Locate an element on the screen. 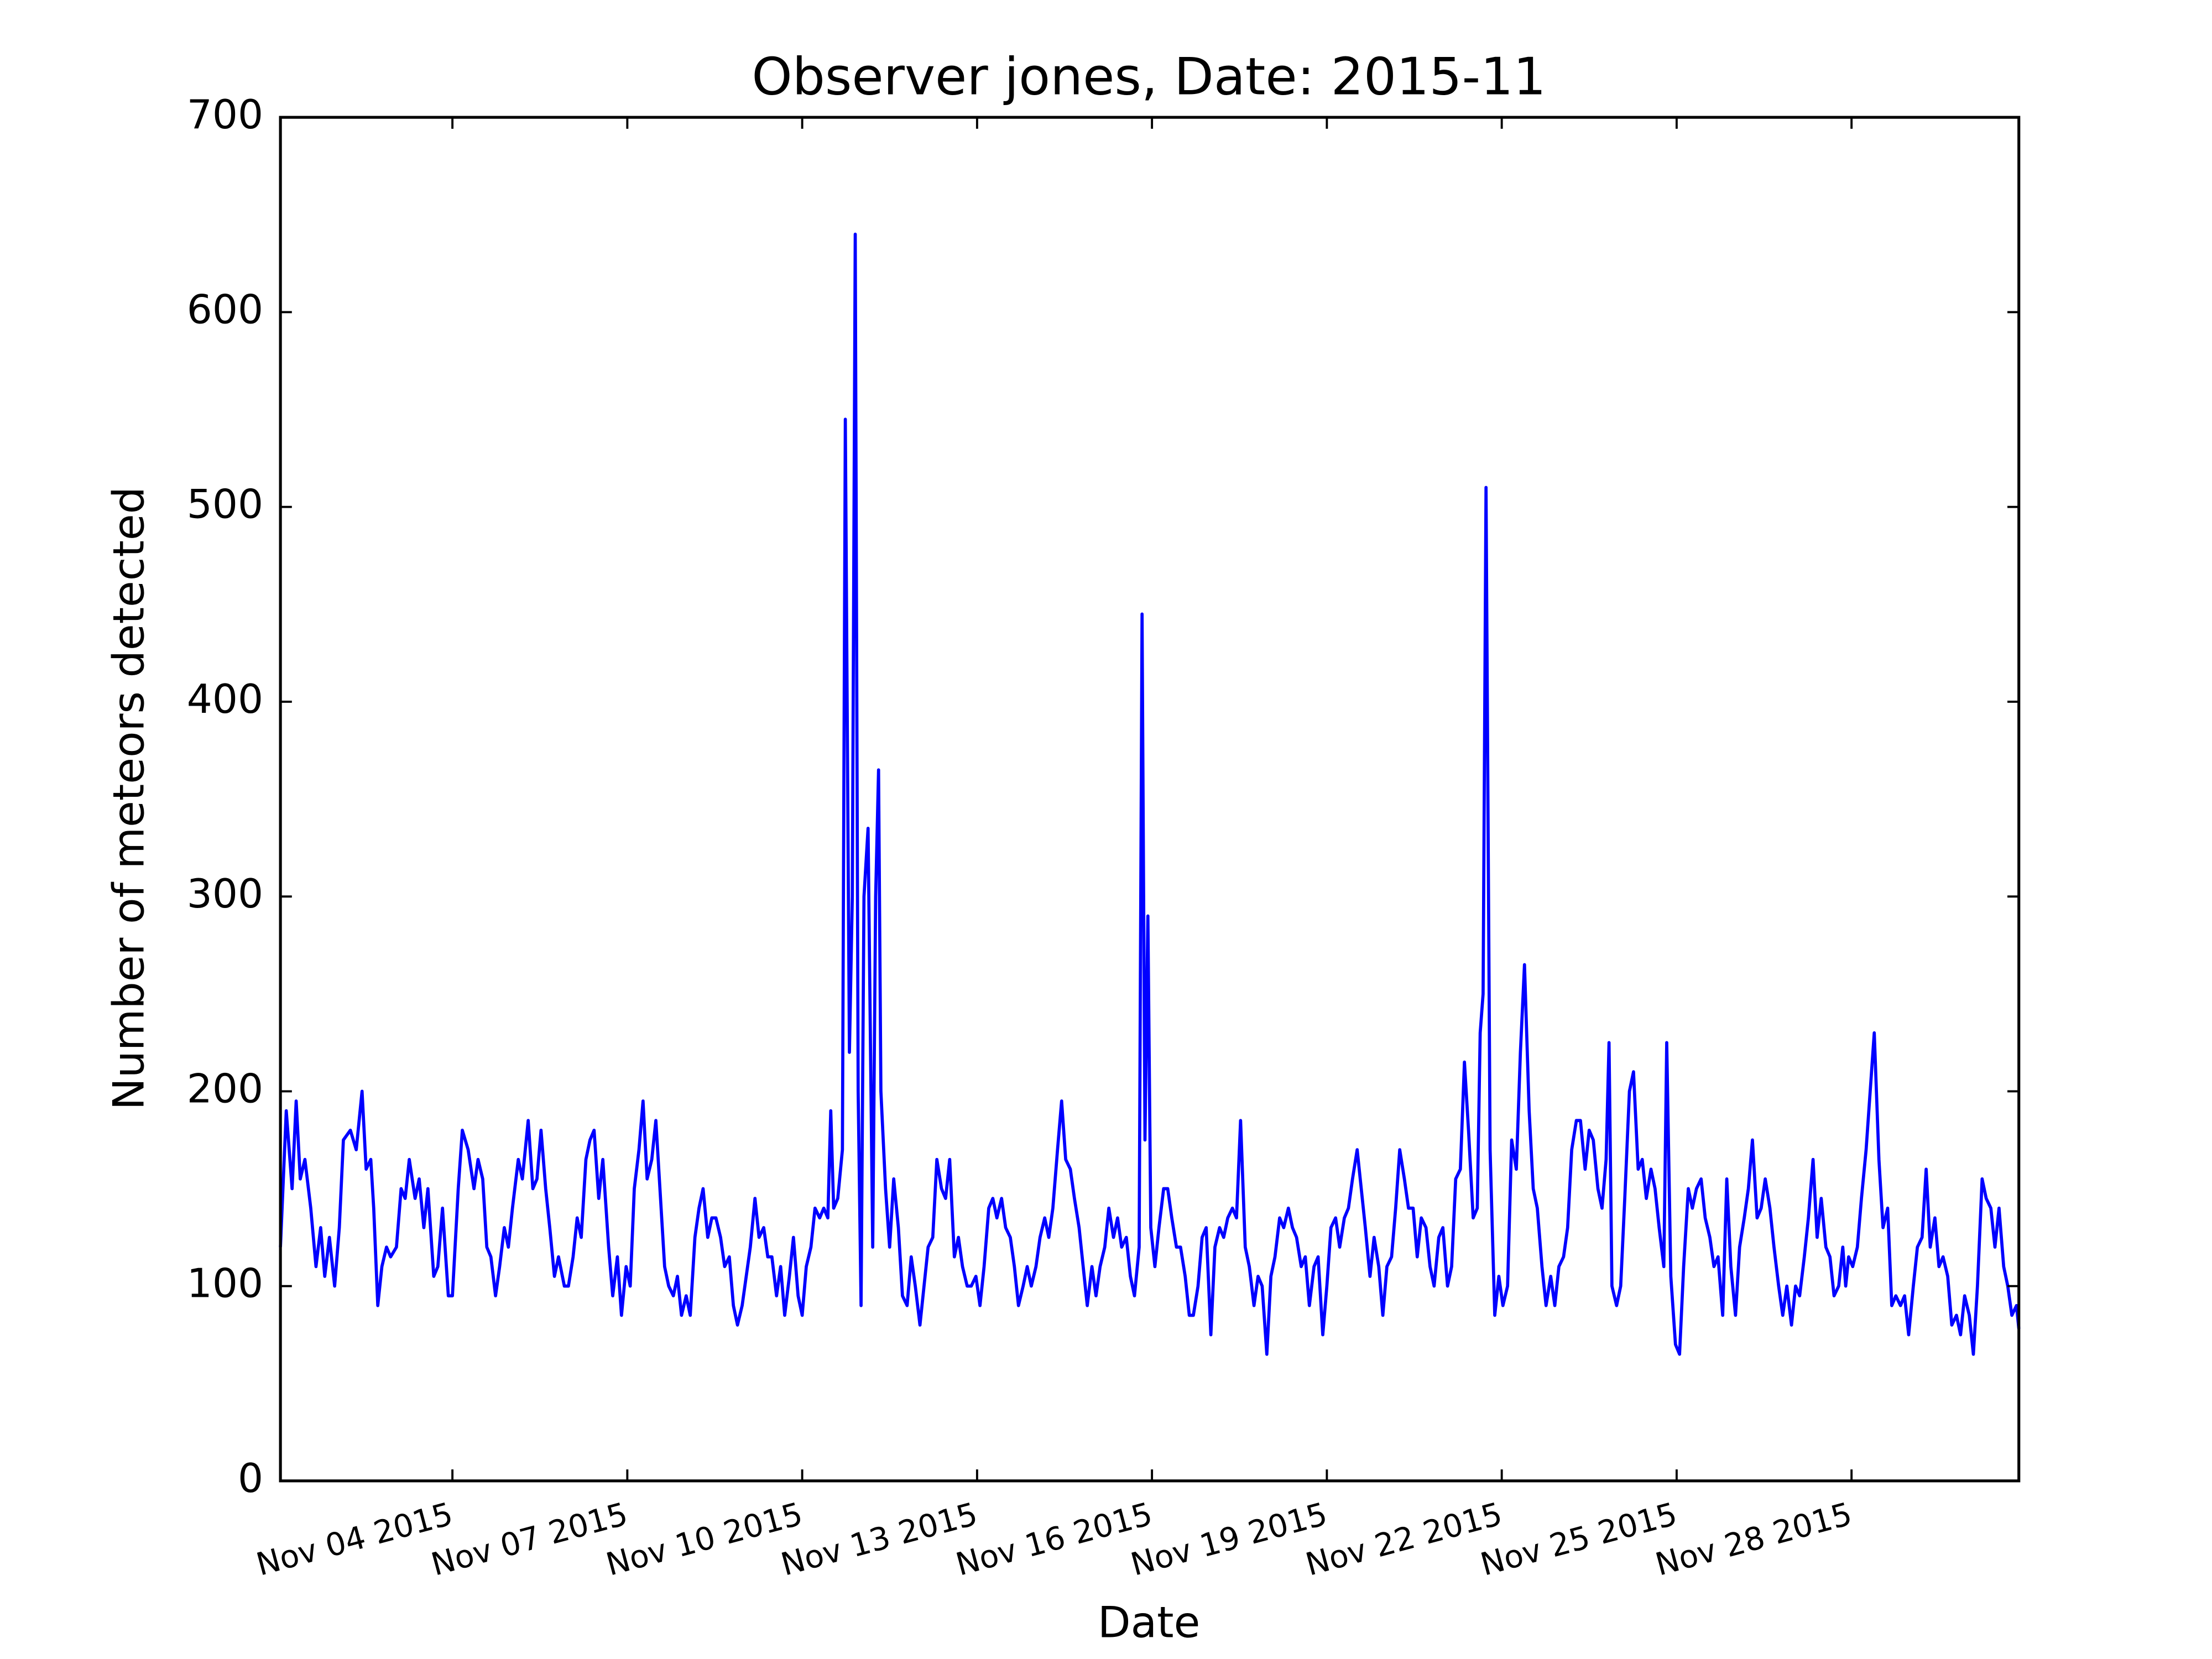  y-axis-label: Number of meteors detected is located at coordinates (130, 799).